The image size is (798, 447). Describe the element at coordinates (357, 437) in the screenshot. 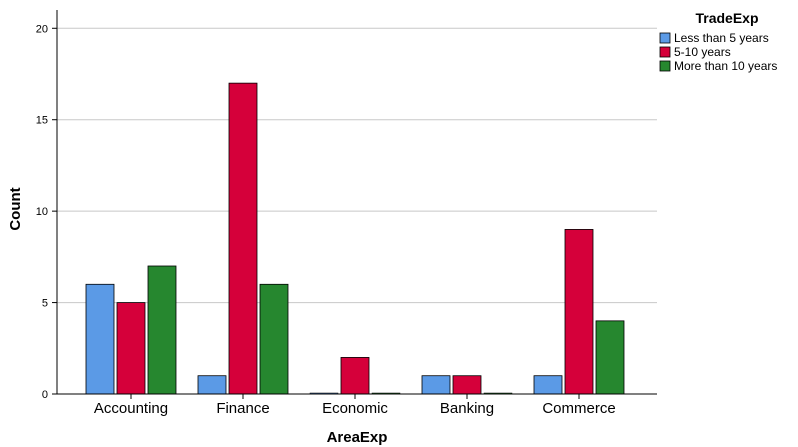

I see `x-axis-title: AreaExp` at that location.